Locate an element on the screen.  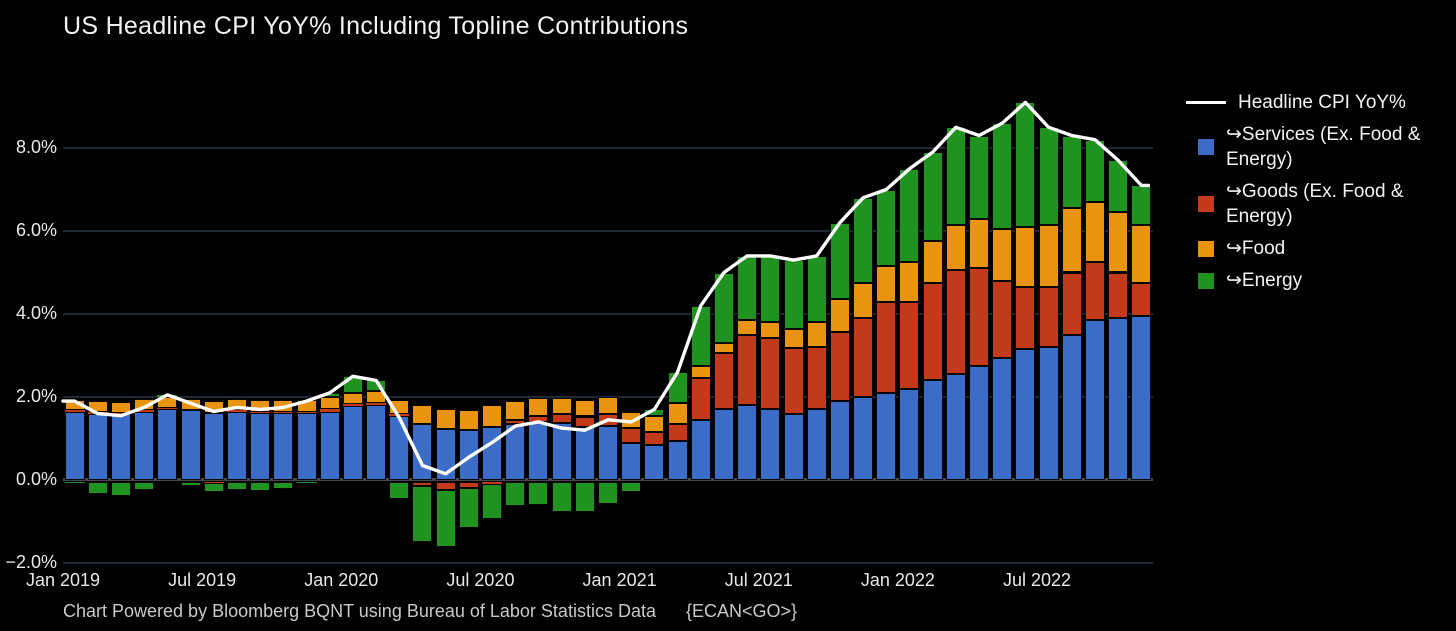
x-axis-label: Jan 2019 is located at coordinates (63, 580).